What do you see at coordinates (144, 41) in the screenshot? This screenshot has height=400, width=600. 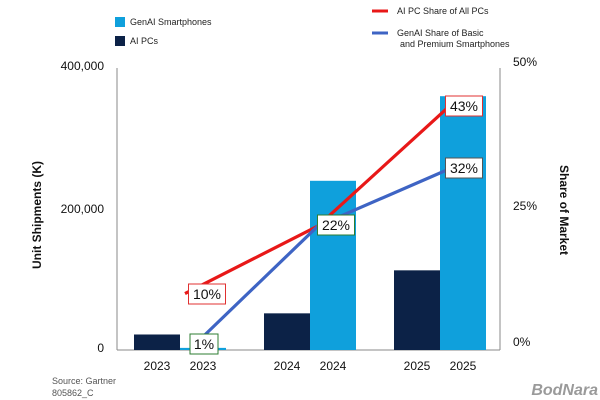 I see `legend-label-ai-pcs: AI PCs` at bounding box center [144, 41].